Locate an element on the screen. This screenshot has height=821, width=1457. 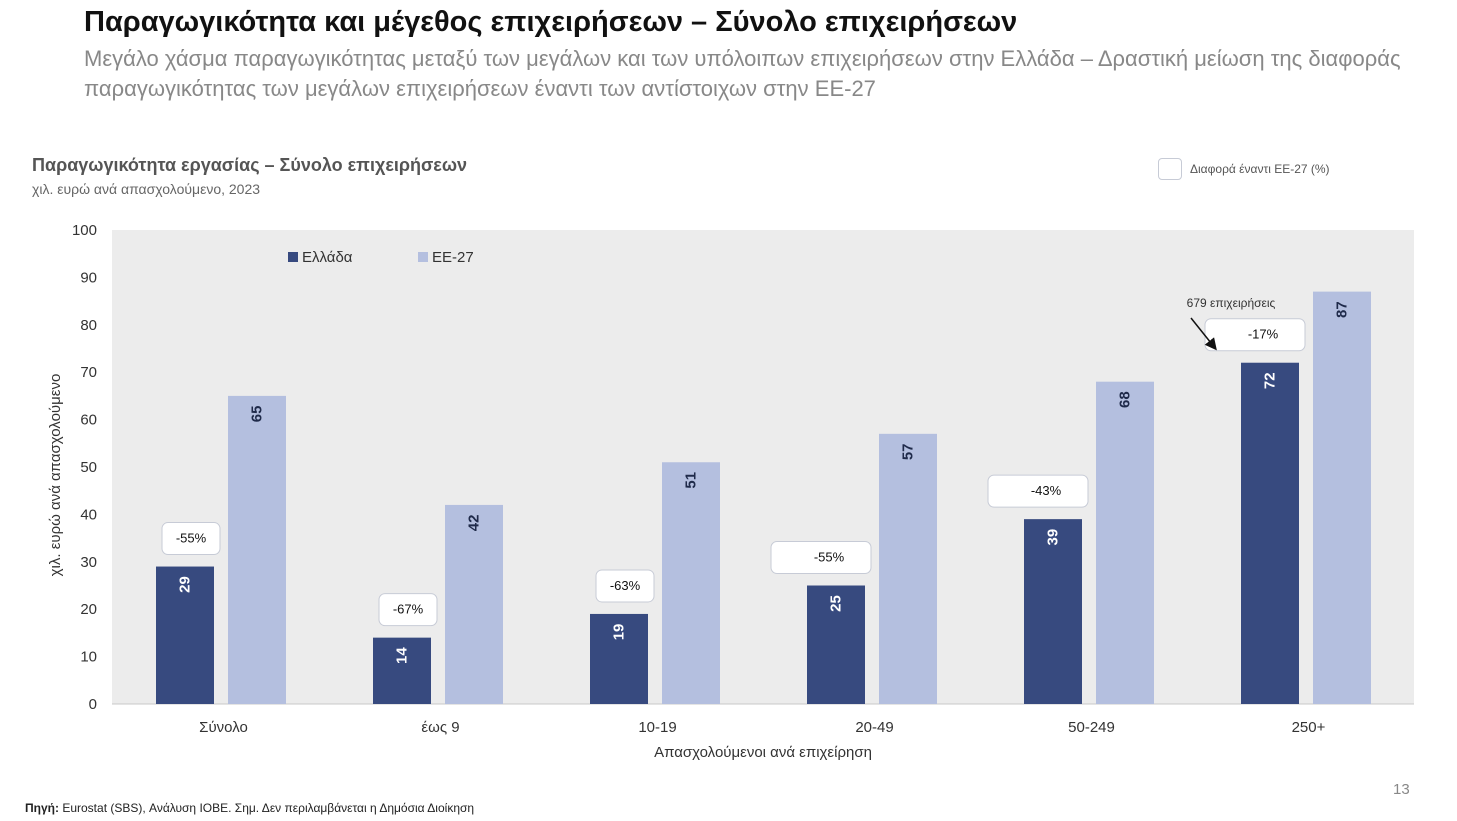
difference-callout-label: -67% is located at coordinates (408, 609).